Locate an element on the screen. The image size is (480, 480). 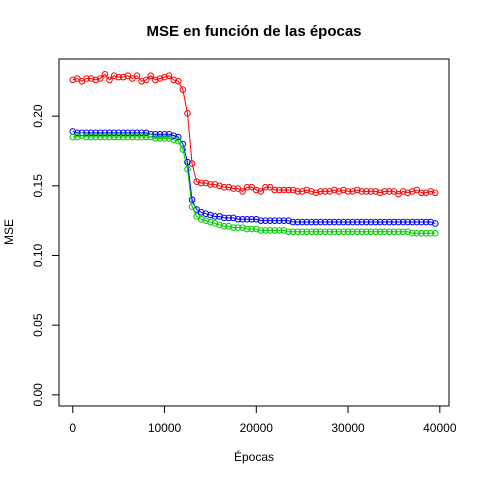
chart-title: MSE en función de las épocas is located at coordinates (253, 31).